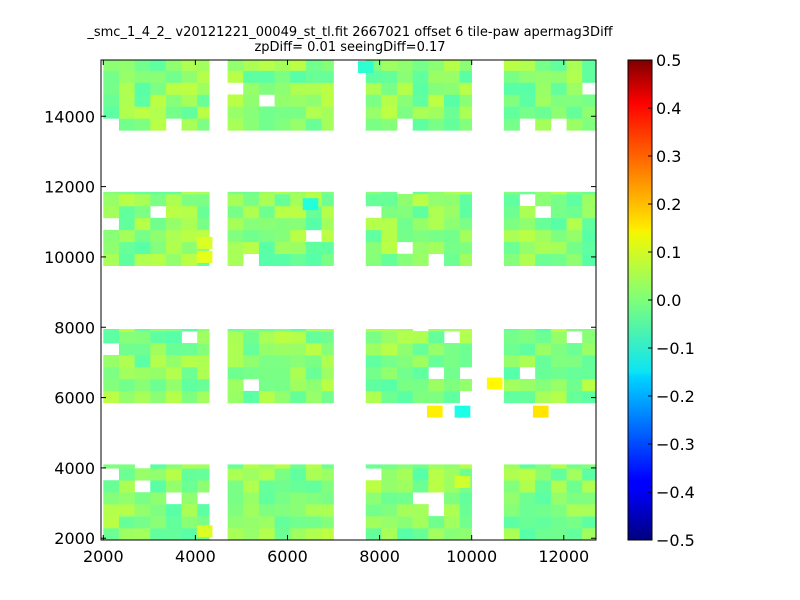  Describe the element at coordinates (74, 538) in the screenshot. I see `y-tick-label: 2000` at that location.